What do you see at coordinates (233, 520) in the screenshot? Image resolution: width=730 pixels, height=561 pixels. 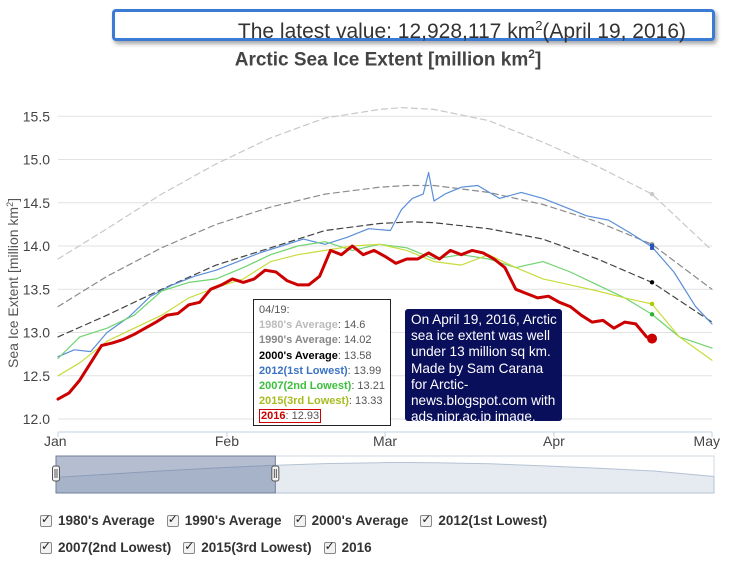 I see `legend-label: 1990's Average` at bounding box center [233, 520].